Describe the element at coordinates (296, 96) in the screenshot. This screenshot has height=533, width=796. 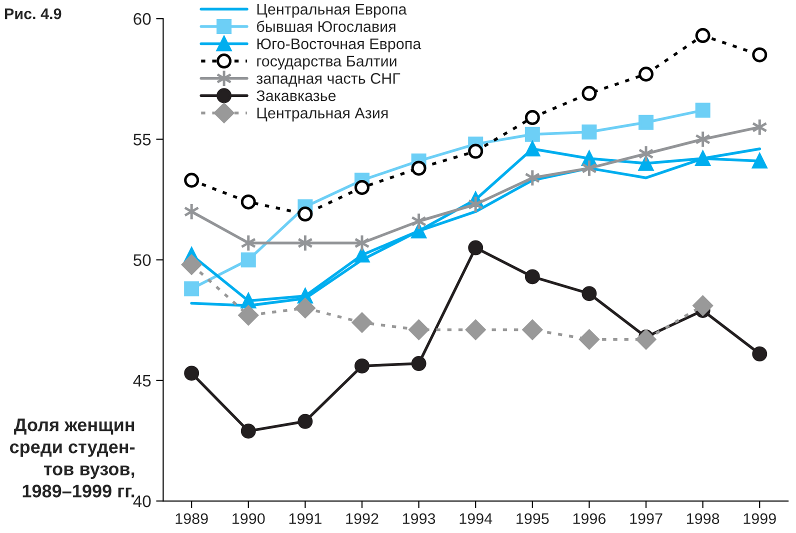
I see `legend-label: Закавказье` at that location.